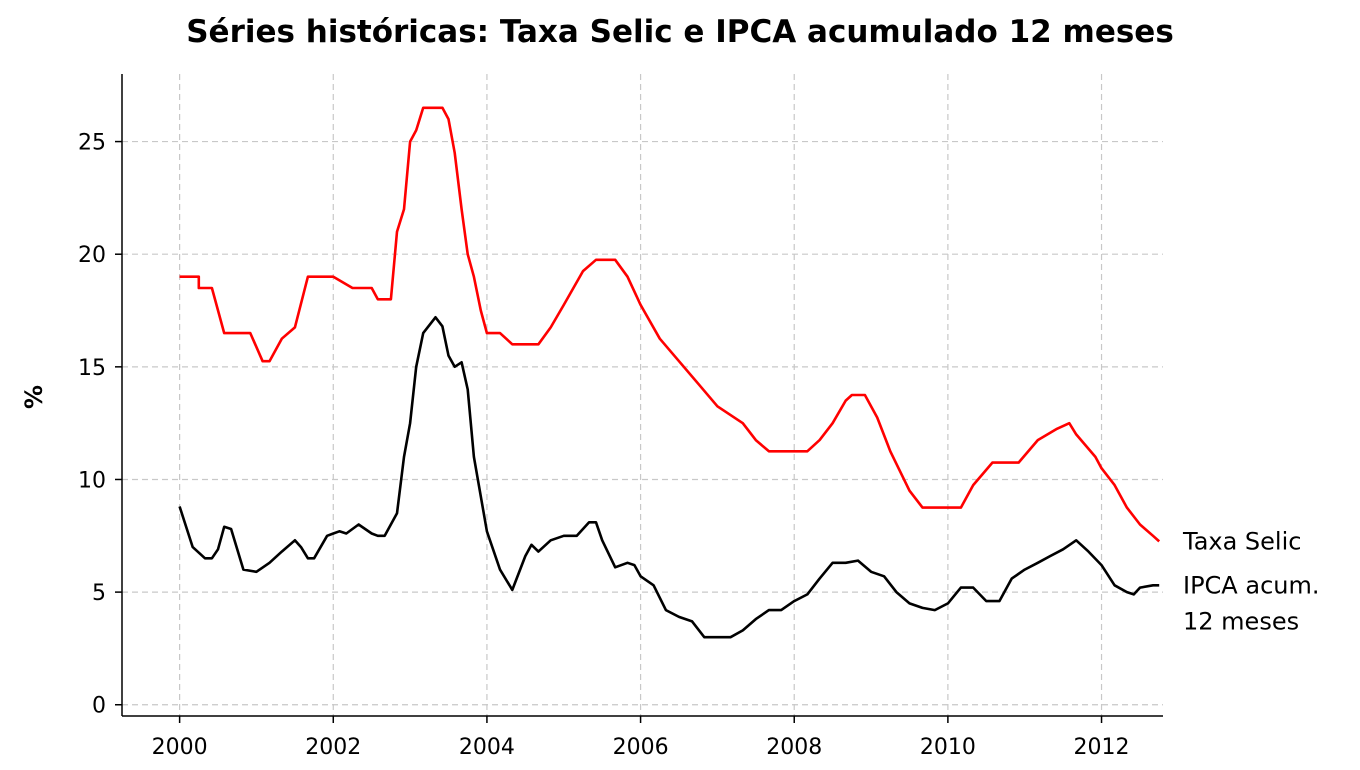 The image size is (1360, 770). Describe the element at coordinates (641, 747) in the screenshot. I see `x-tick-label: 2006` at that location.